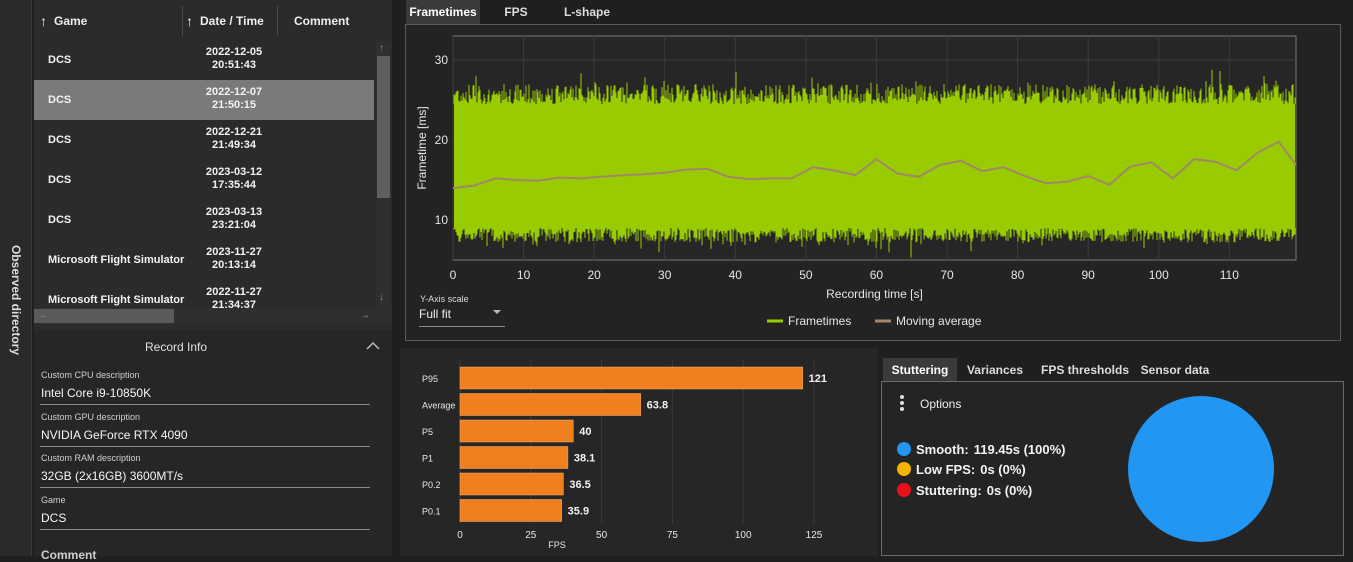 The image size is (1353, 562). I want to click on record-time: 23:21:04, so click(234, 225).